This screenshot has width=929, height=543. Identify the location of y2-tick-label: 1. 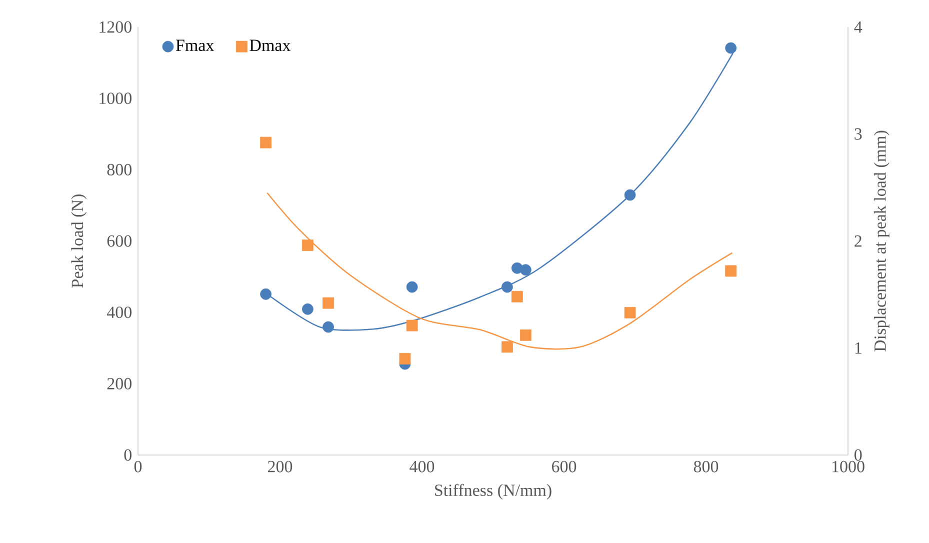
(858, 348).